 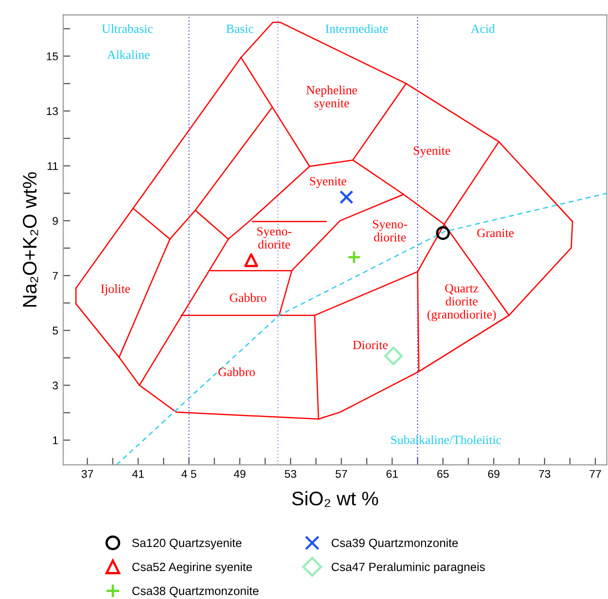 I want to click on y-tick-label: 15, so click(x=52, y=56).